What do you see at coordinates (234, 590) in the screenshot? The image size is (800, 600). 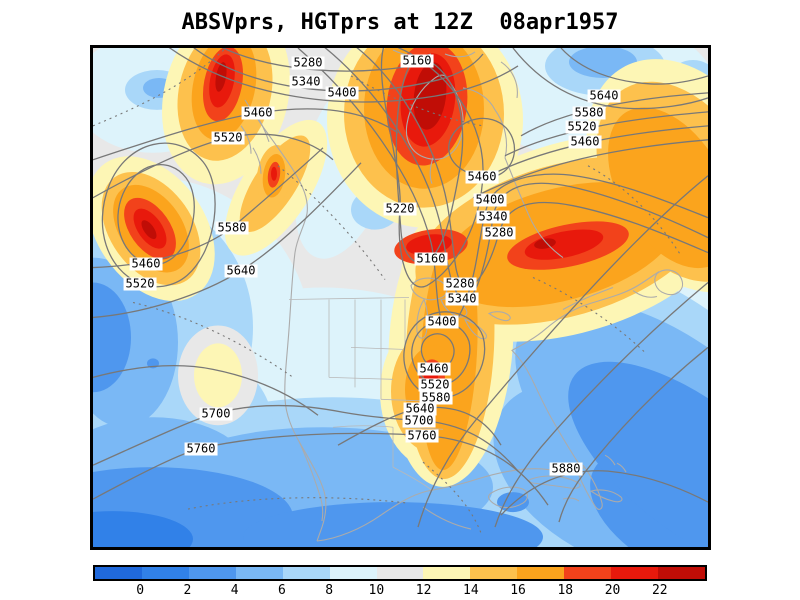 I see `colorbar-tick: 4` at bounding box center [234, 590].